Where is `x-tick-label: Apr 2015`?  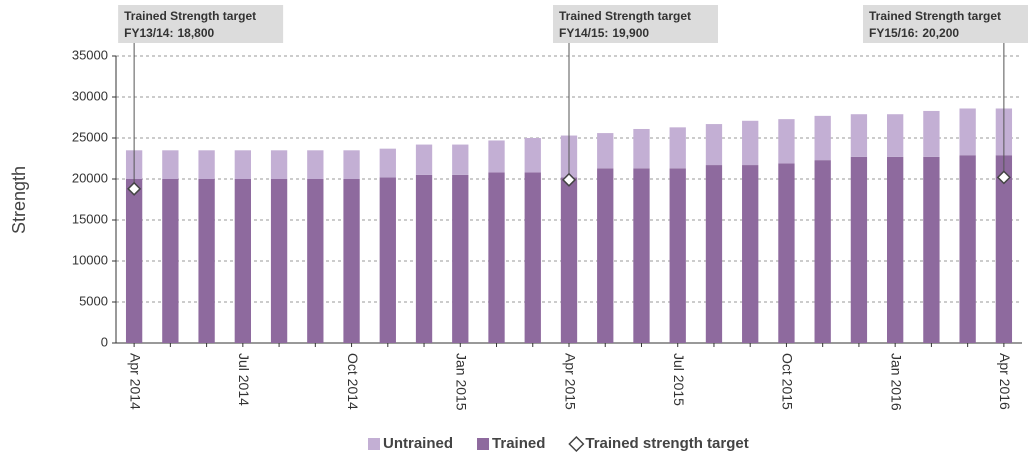 x-tick-label: Apr 2015 is located at coordinates (570, 381).